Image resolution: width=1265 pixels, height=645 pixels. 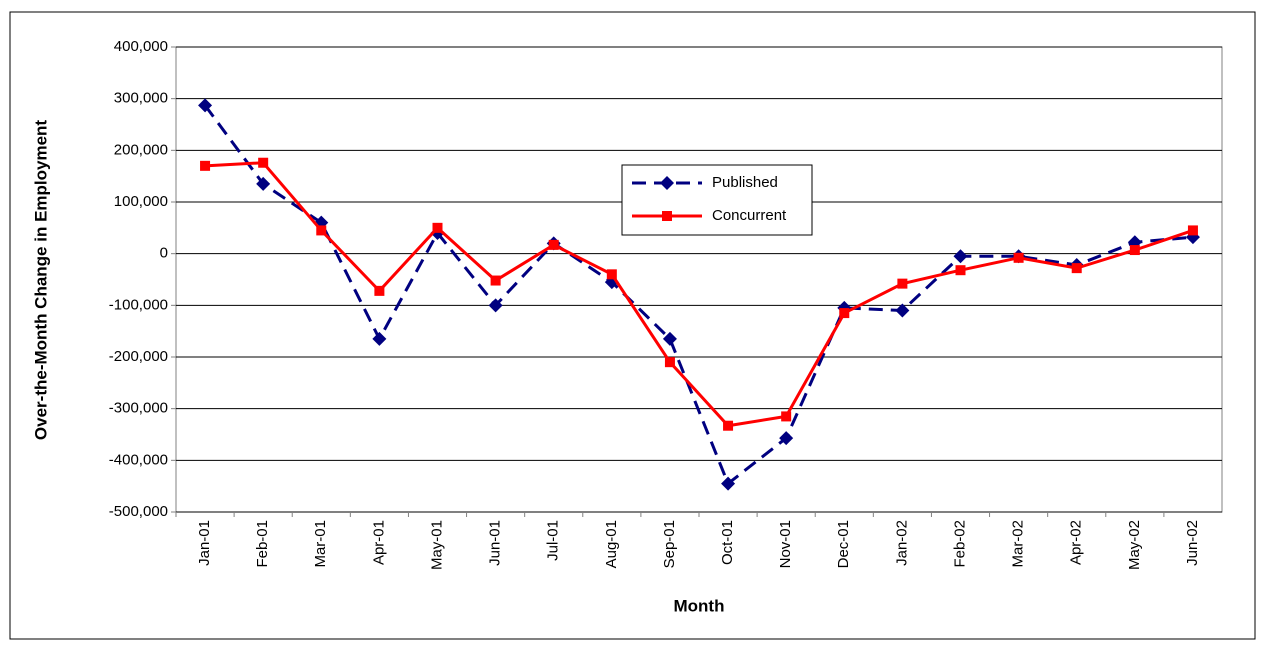 What do you see at coordinates (40, 280) in the screenshot?
I see `y-axis-title: Over-the-Month Change in Employment` at bounding box center [40, 280].